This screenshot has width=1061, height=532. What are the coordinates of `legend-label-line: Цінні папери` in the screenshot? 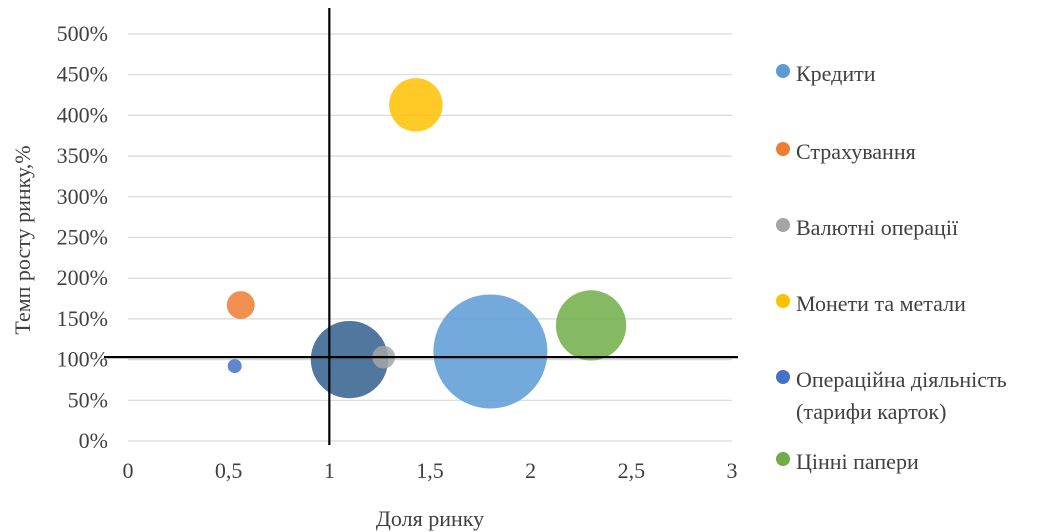 It's located at (857, 461).